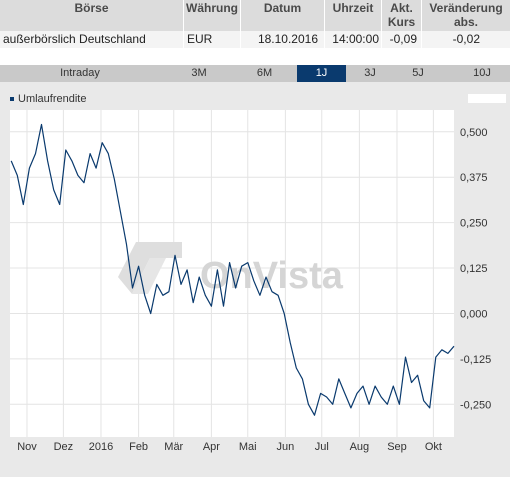 This screenshot has width=510, height=477. What do you see at coordinates (27, 447) in the screenshot?
I see `x-tick-label: Nov` at bounding box center [27, 447].